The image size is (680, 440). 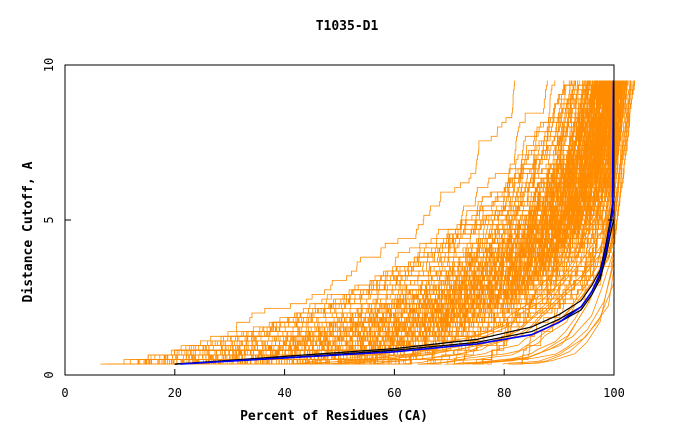 I want to click on x-tick-label-3: 60, so click(x=394, y=393).